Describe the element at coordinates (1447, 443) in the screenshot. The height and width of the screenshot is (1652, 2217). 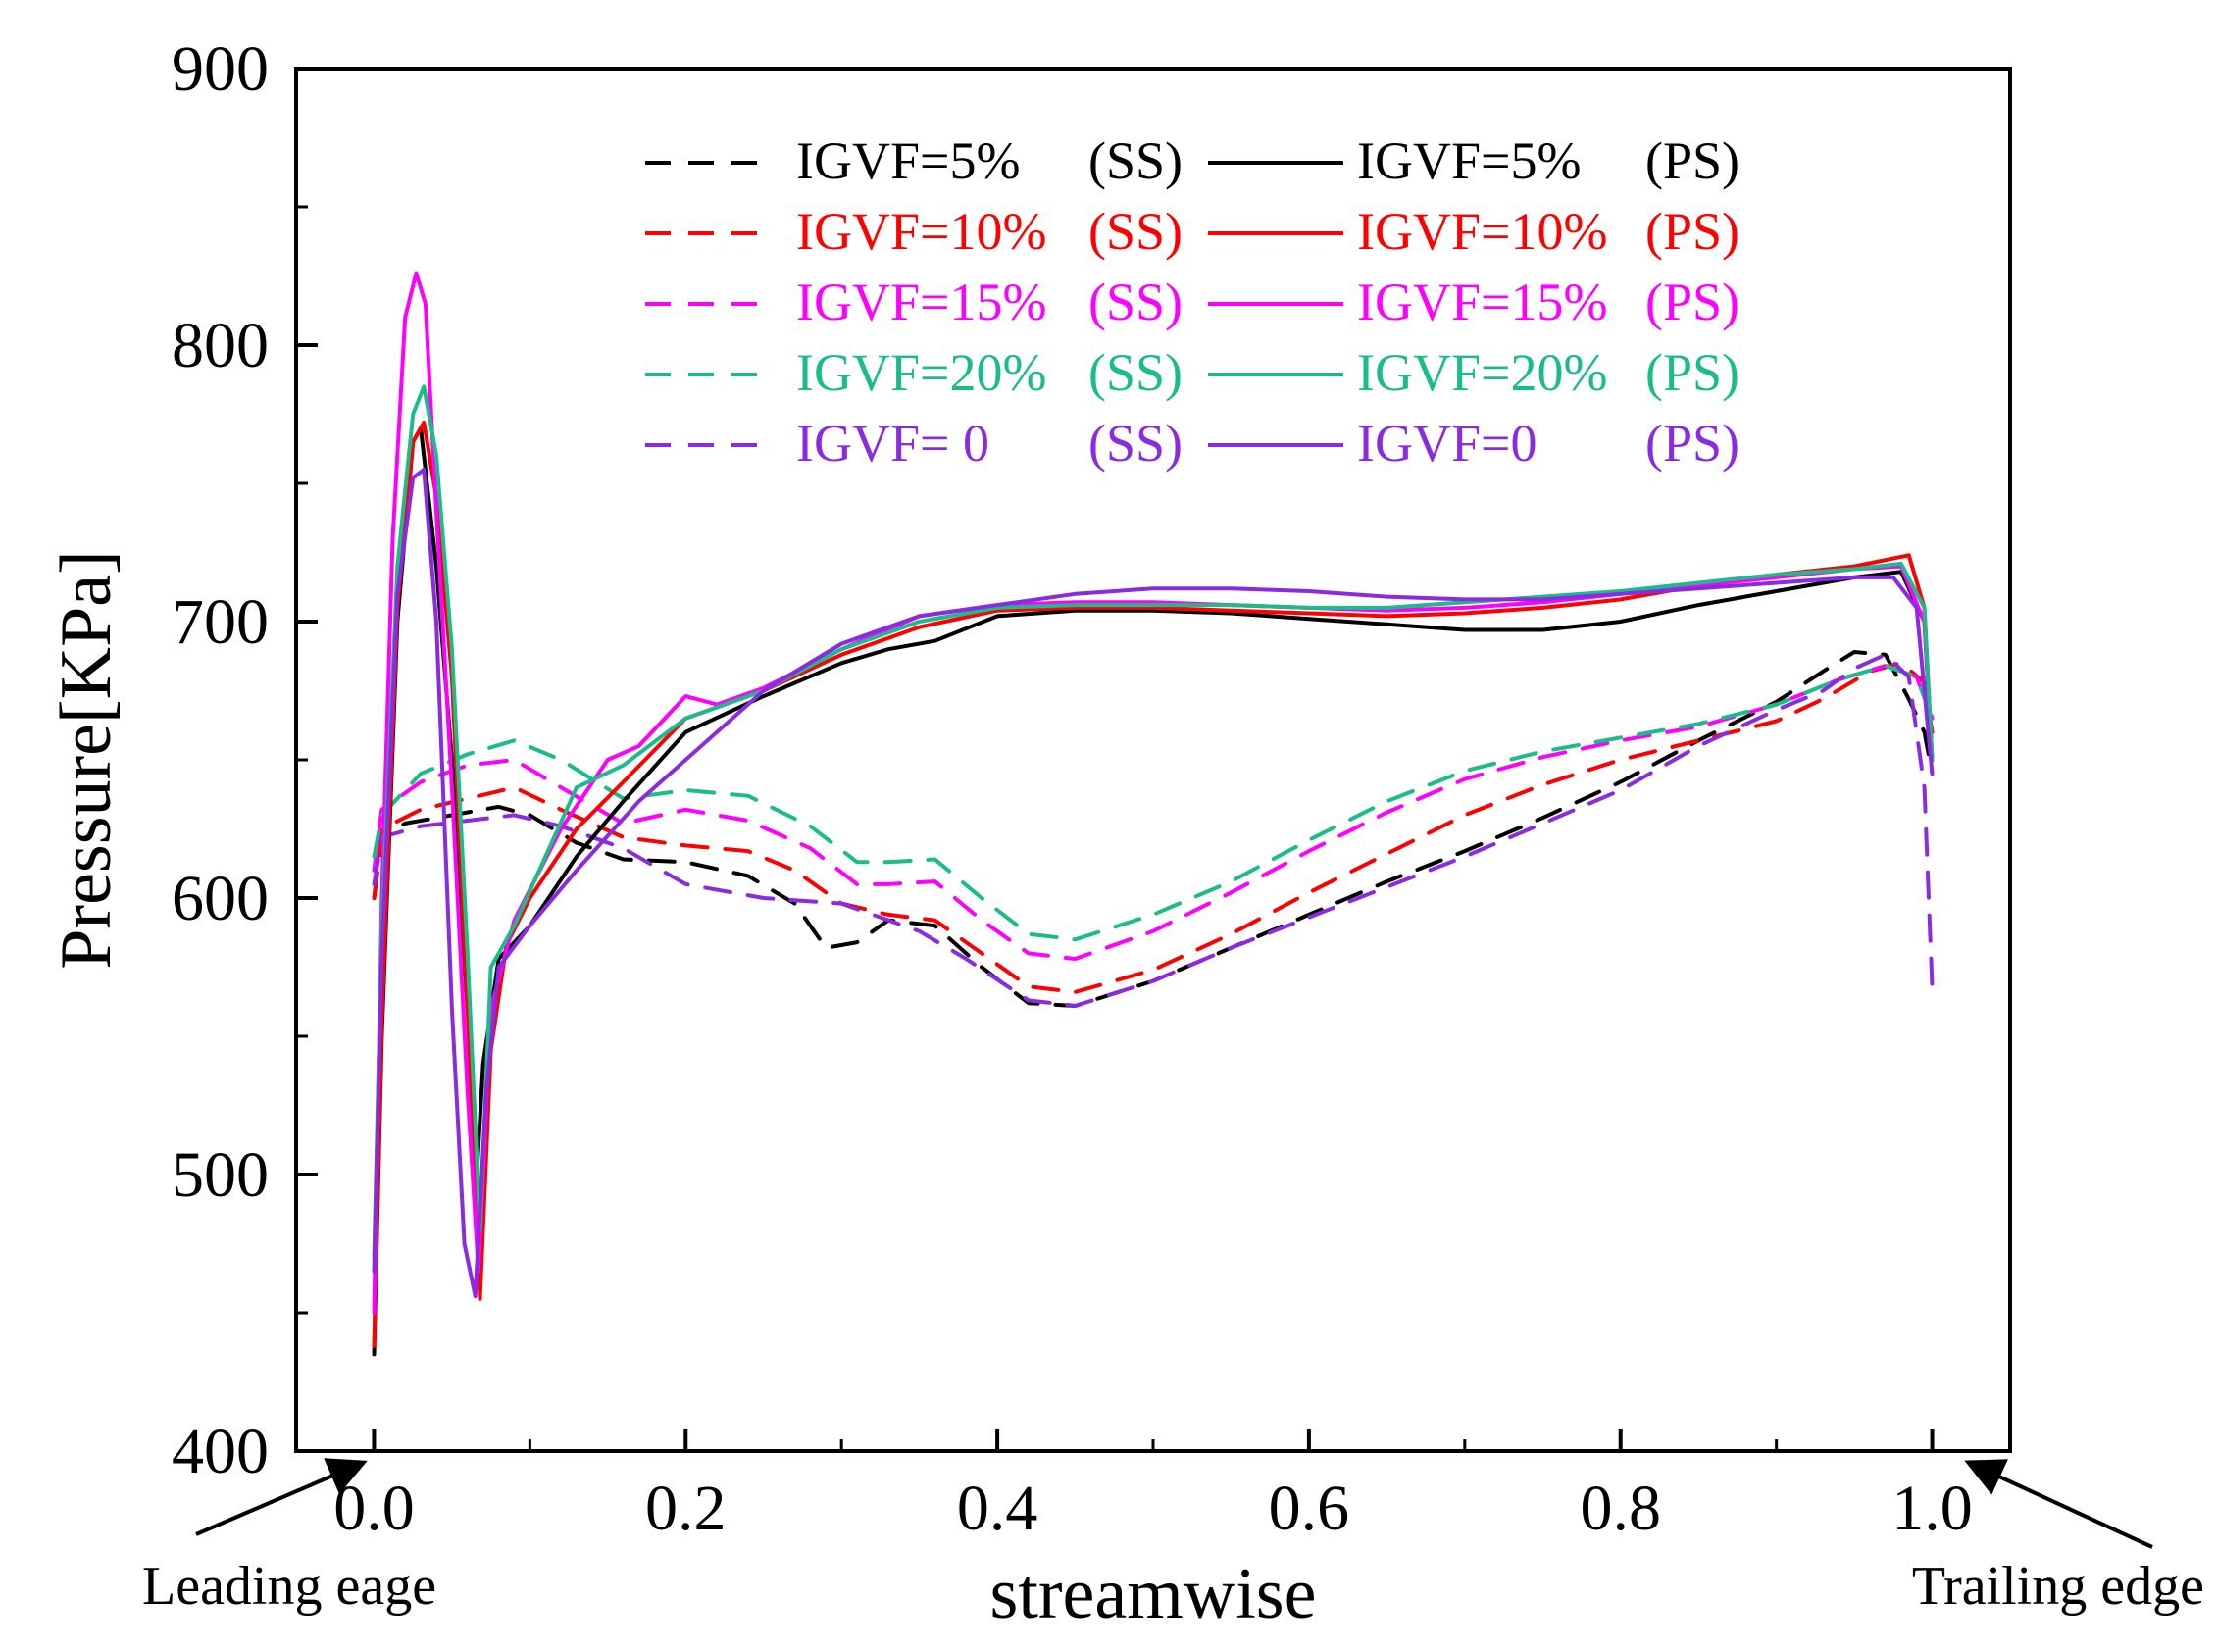
I see `legend-label: IGVF=0` at that location.